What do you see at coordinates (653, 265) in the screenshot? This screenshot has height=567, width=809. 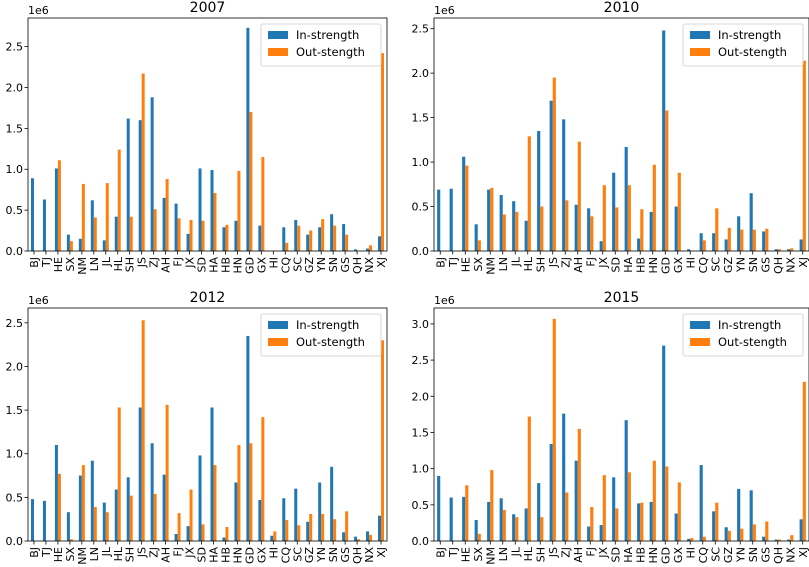 I see `x-tick-label: HN` at bounding box center [653, 265].